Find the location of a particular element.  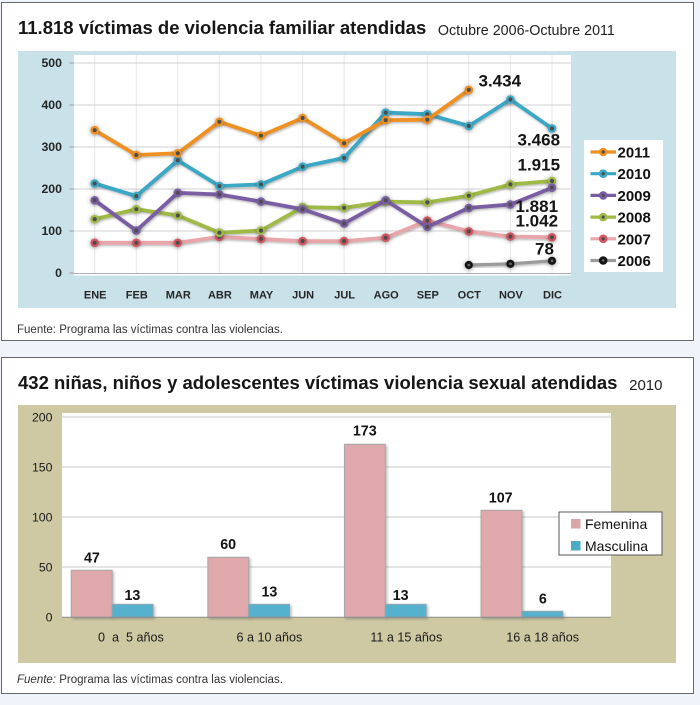

svg-text: 60 is located at coordinates (228, 545).